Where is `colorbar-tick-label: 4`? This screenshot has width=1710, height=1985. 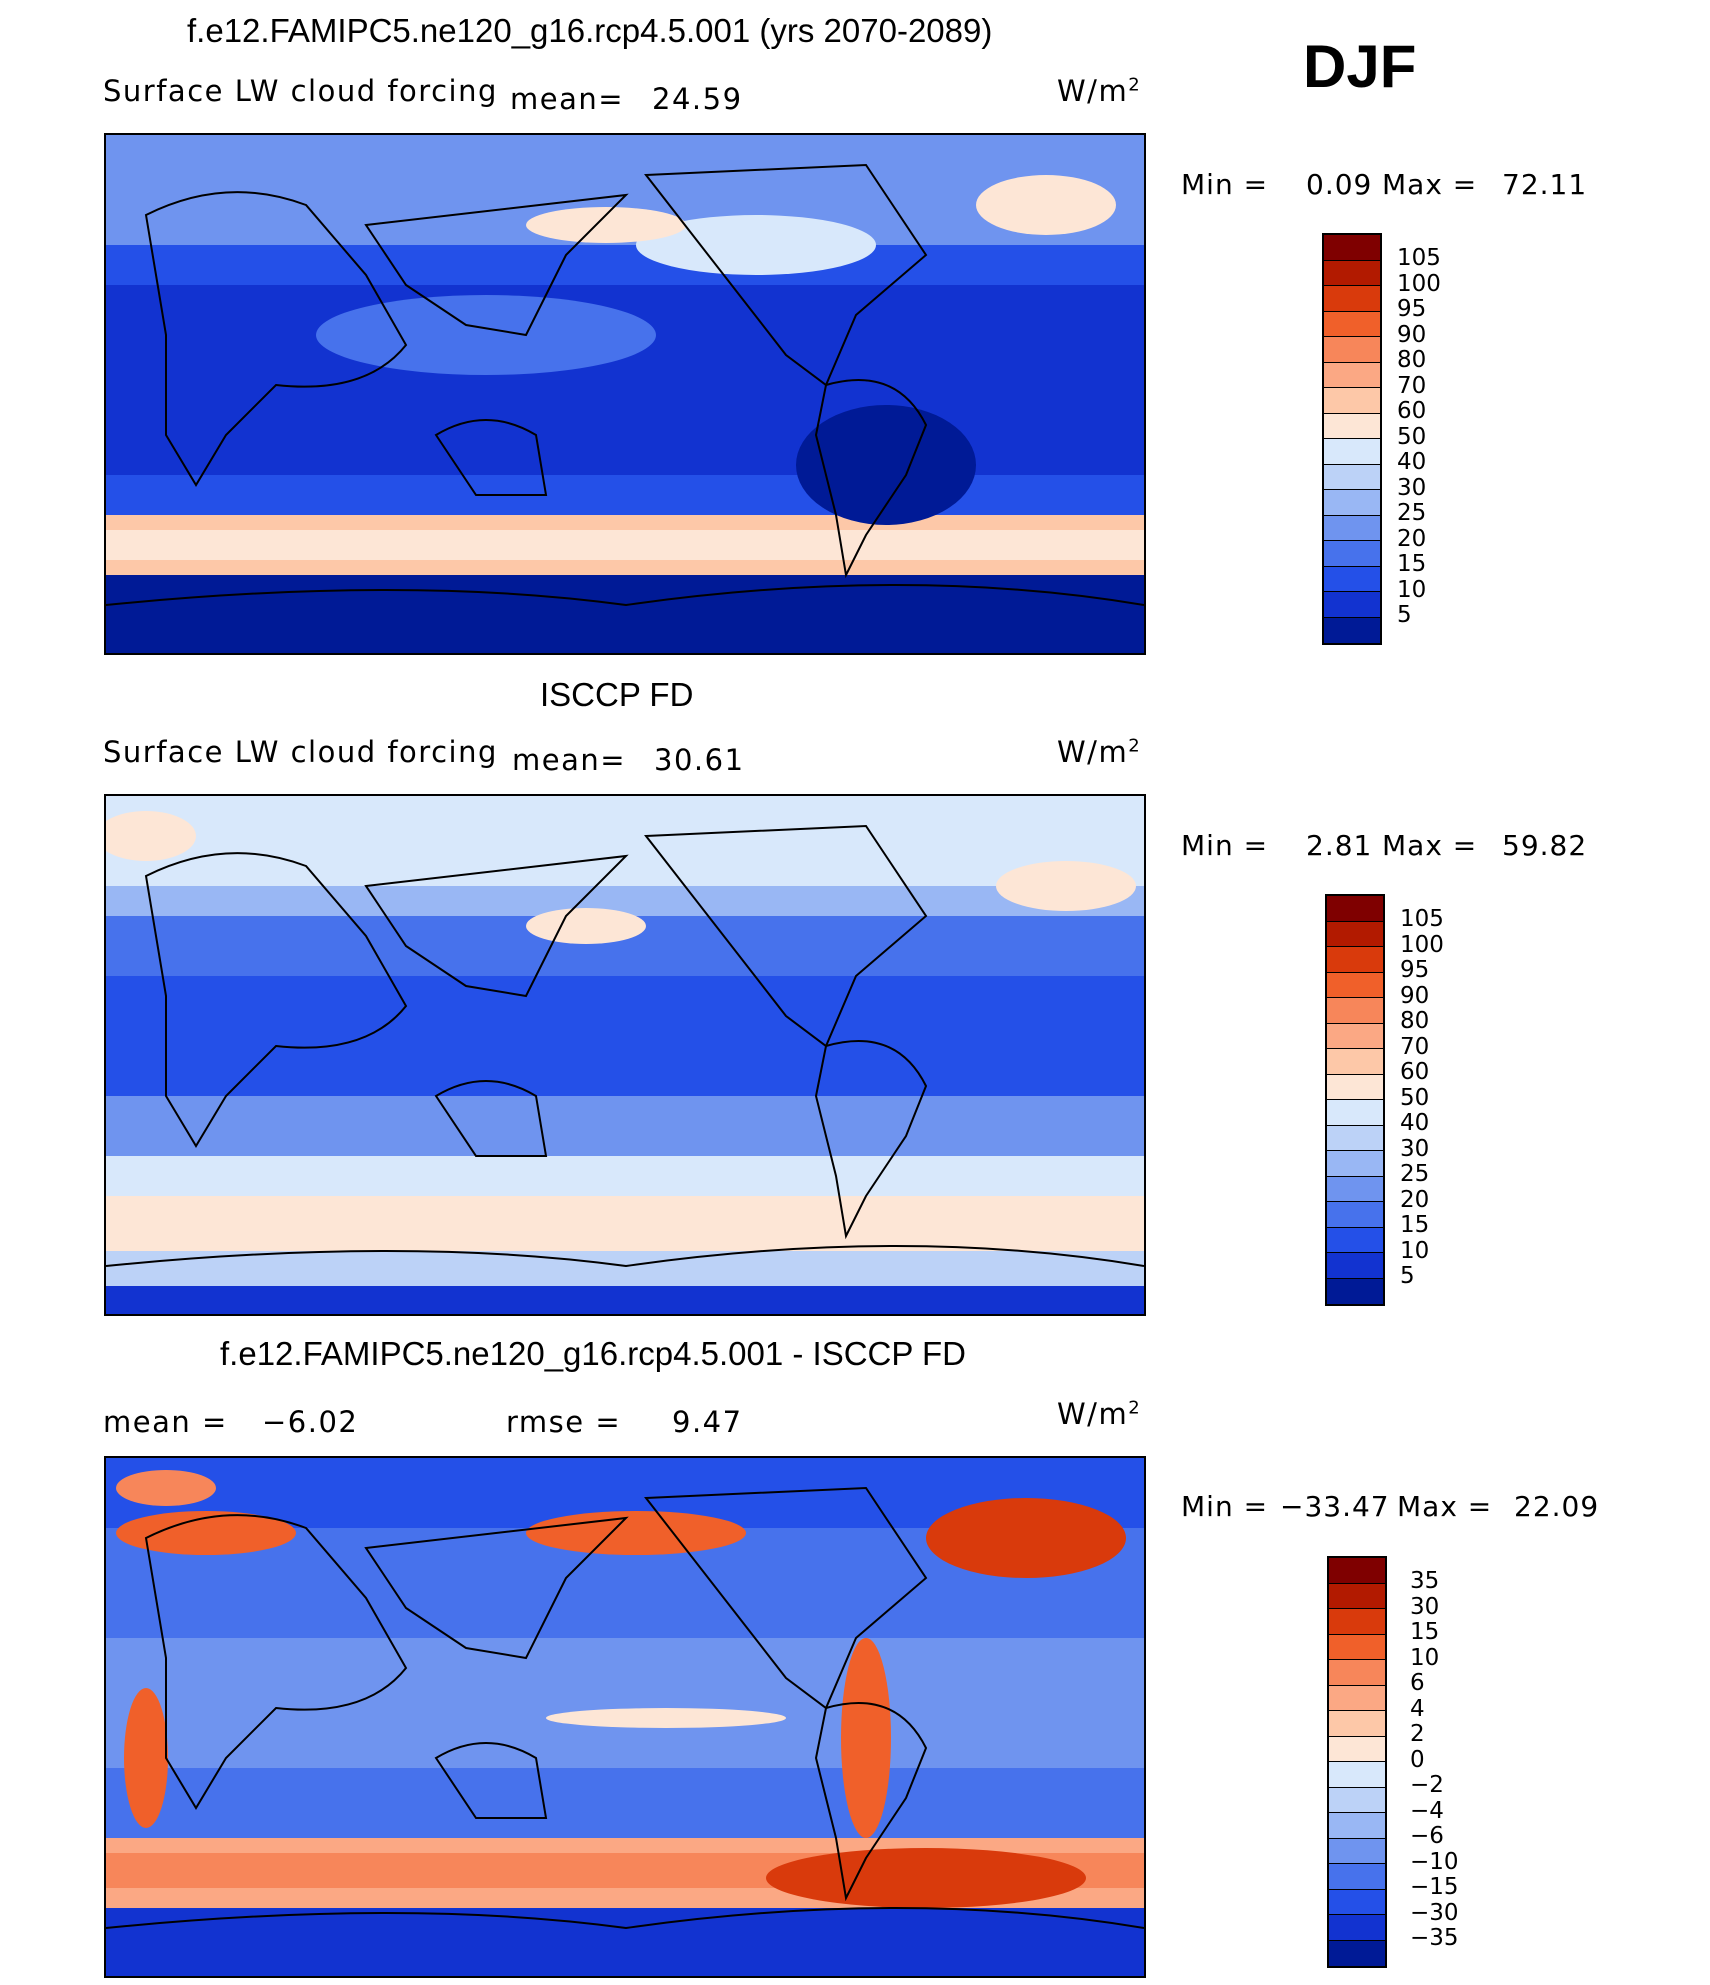
colorbar-tick-label: 4 is located at coordinates (1417, 1708).